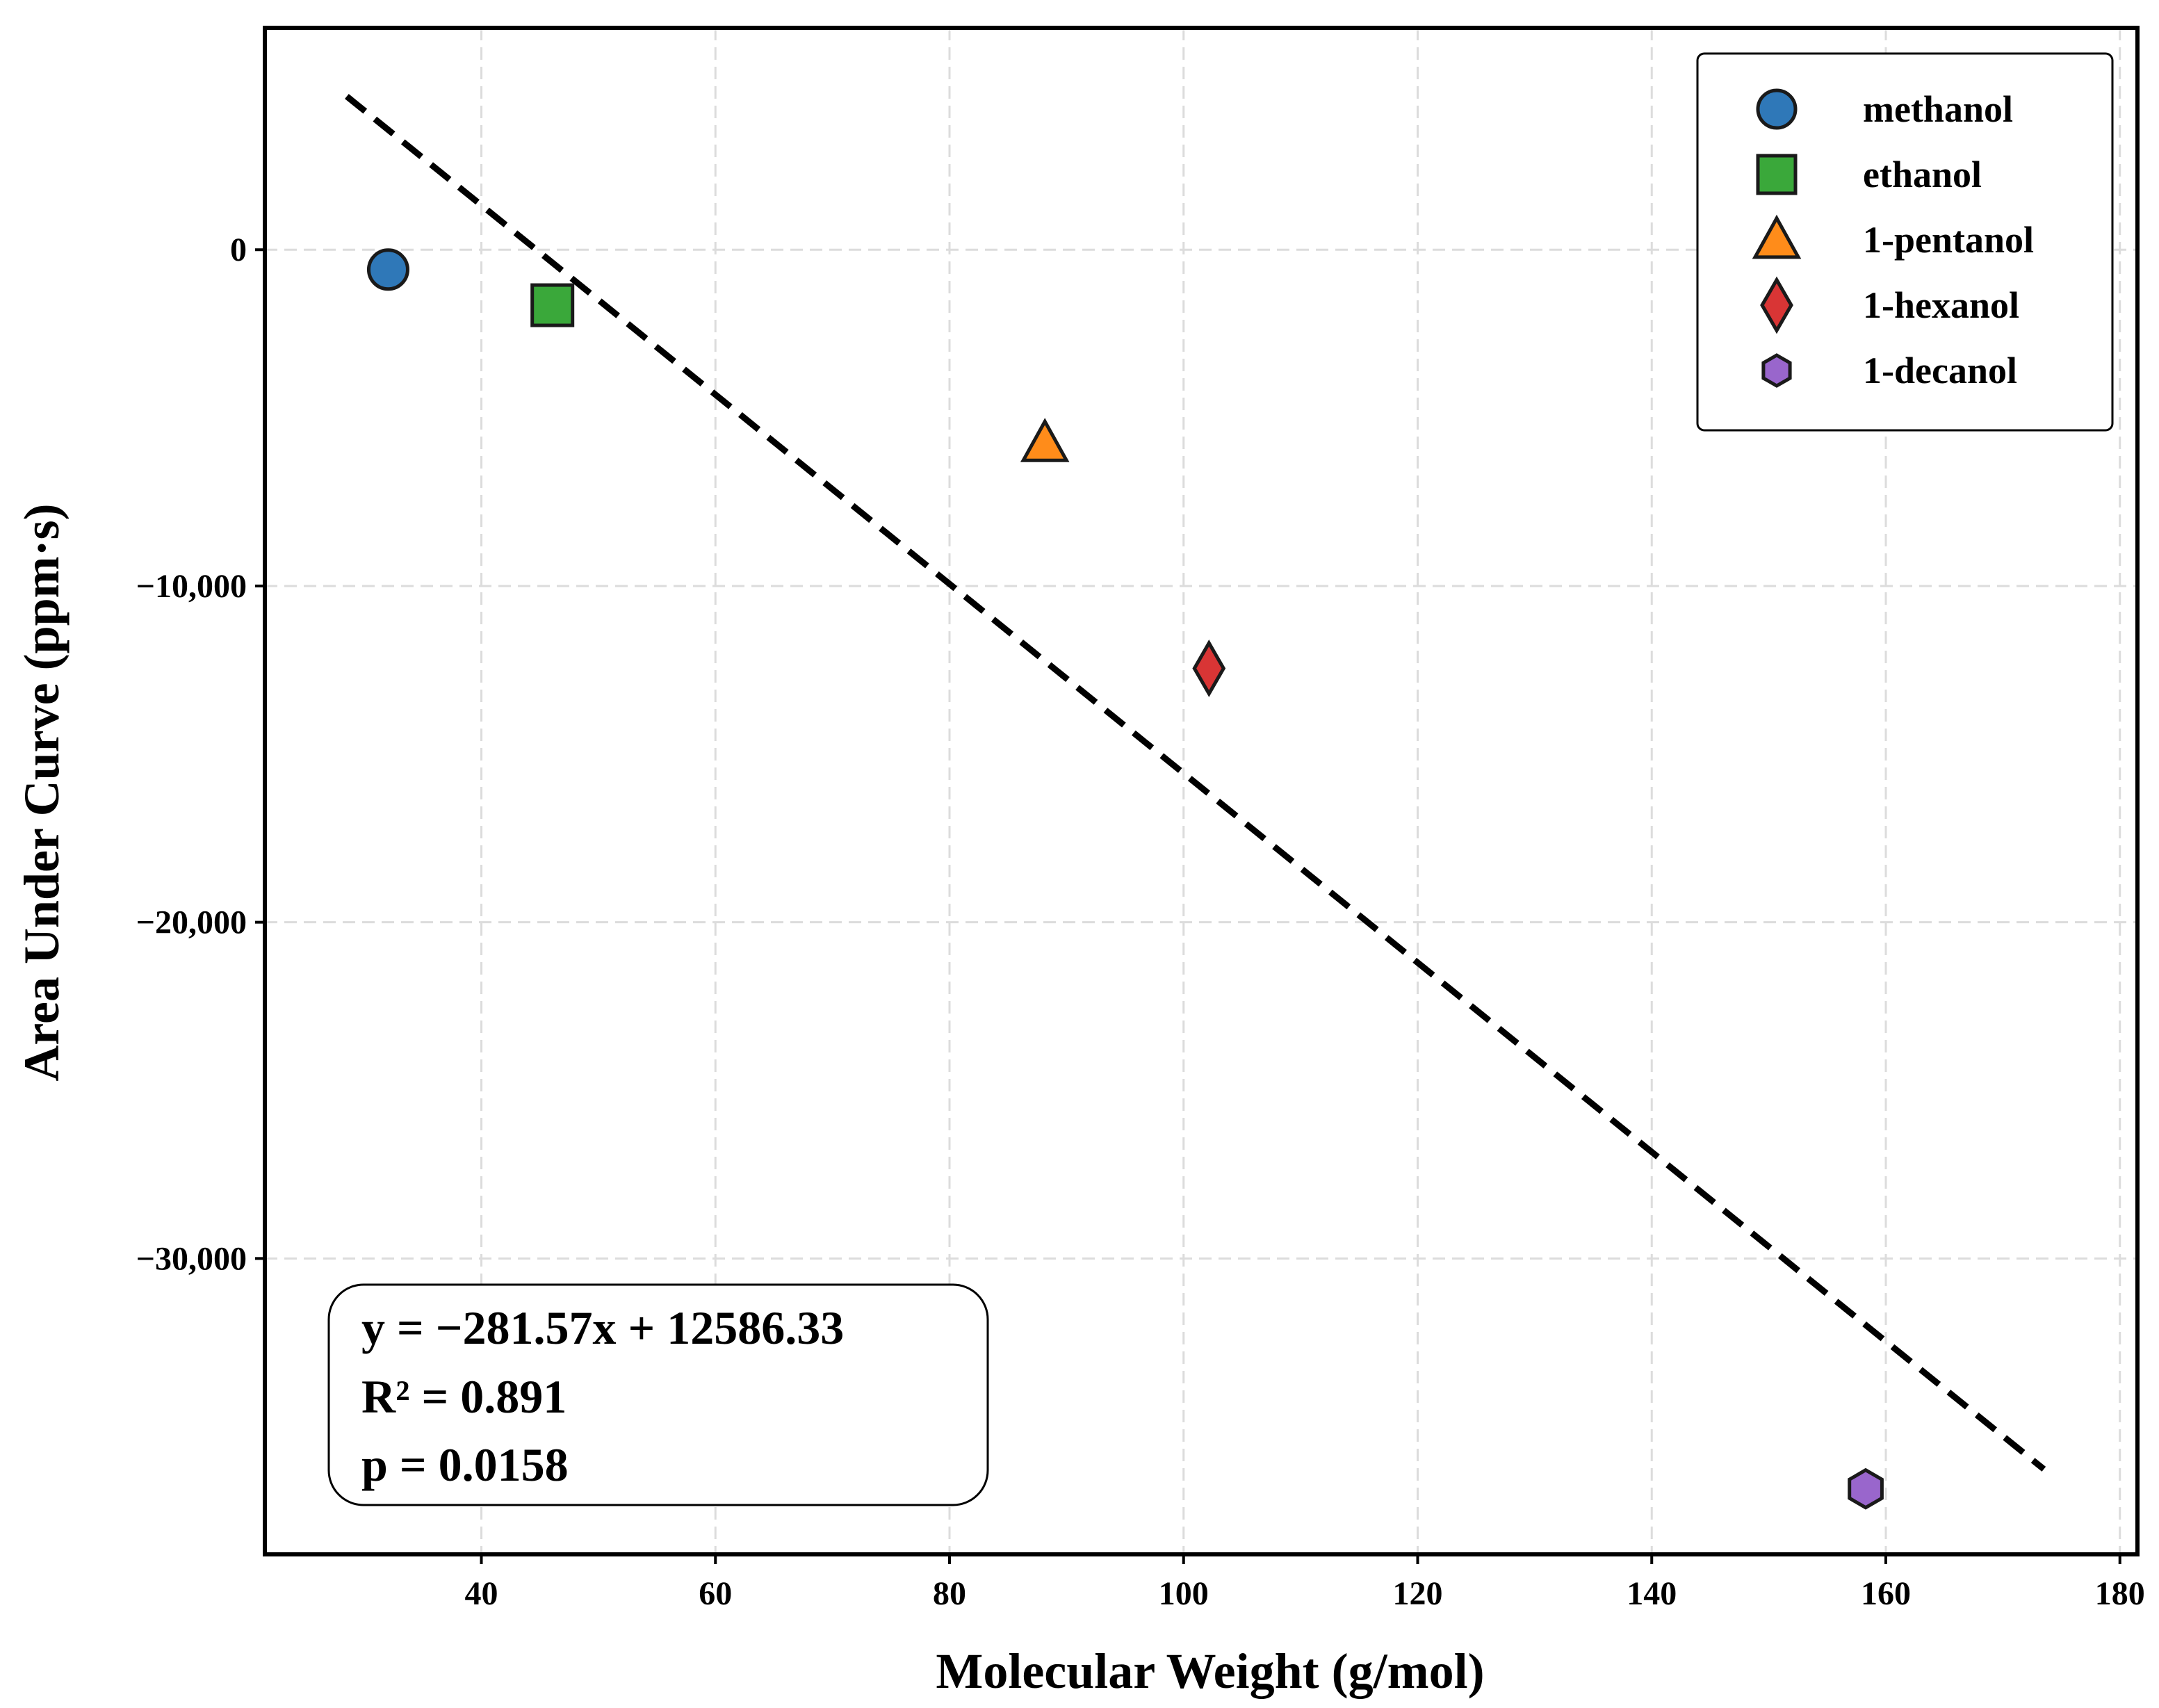  I want to click on data-point-methanol, so click(387, 269).